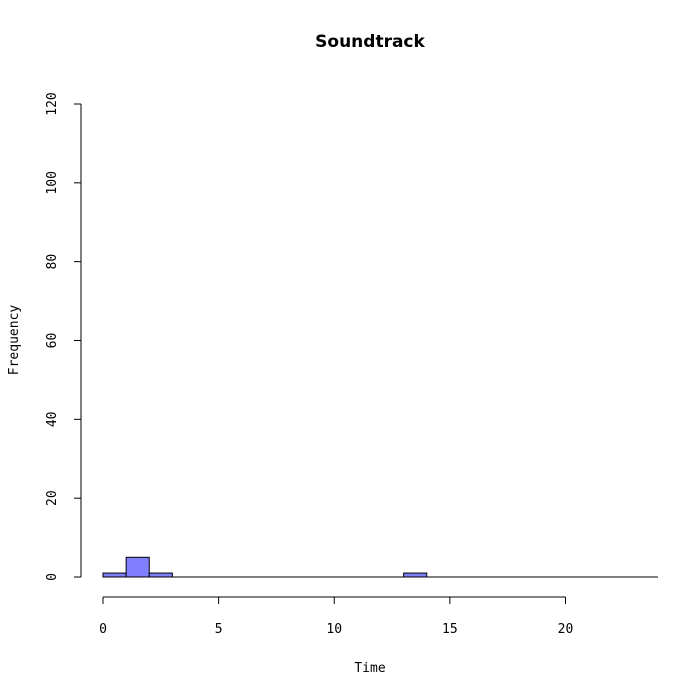 Image resolution: width=699 pixels, height=699 pixels. I want to click on x-tick-label: 10, so click(334, 629).